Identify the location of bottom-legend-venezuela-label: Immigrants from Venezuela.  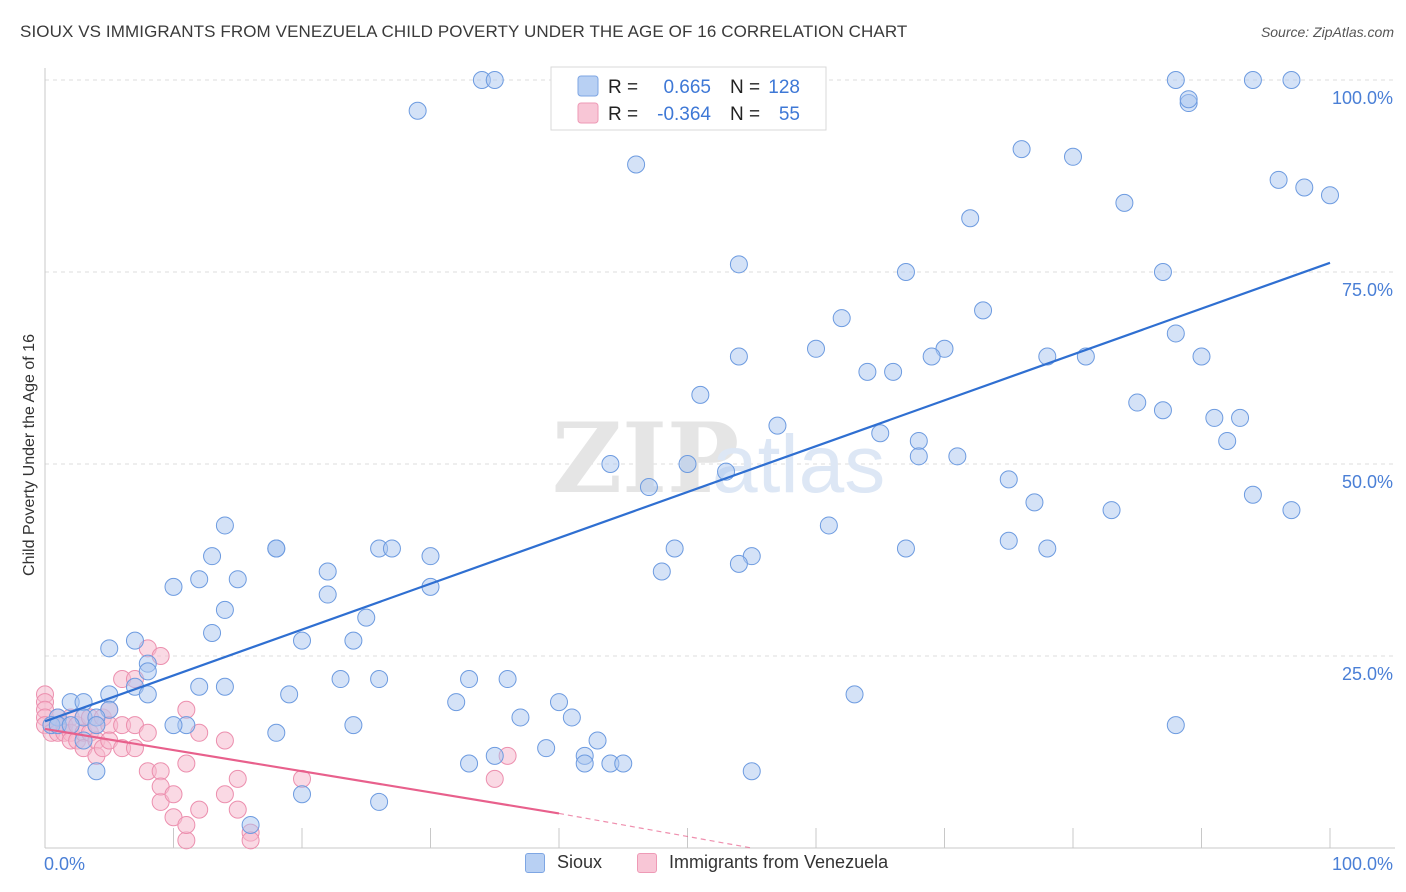
(779, 862).